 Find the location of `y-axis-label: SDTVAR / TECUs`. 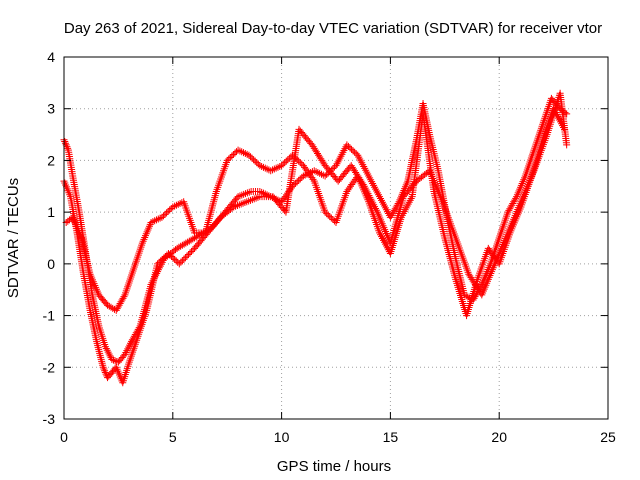

y-axis-label: SDTVAR / TECUs is located at coordinates (13, 238).